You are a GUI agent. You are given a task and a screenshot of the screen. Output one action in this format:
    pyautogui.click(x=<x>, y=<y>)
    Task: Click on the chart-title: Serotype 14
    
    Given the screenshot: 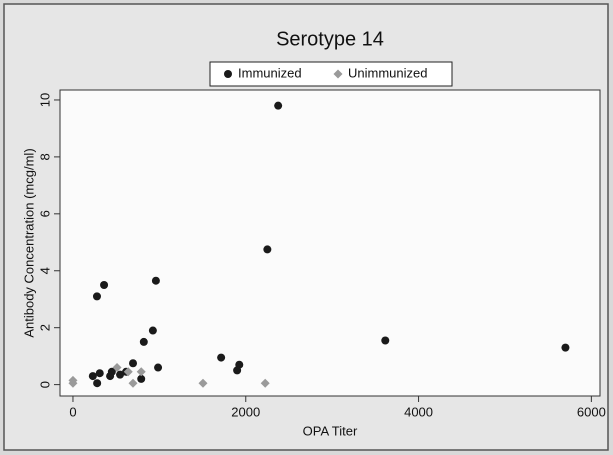 What is the action you would take?
    pyautogui.click(x=330, y=39)
    